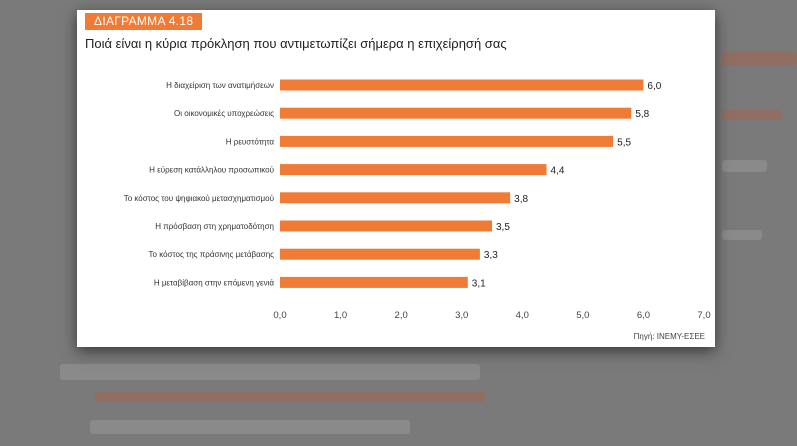  What do you see at coordinates (214, 226) in the screenshot?
I see `category-label: Η πρόσβαση στη χρηματοδότηση` at bounding box center [214, 226].